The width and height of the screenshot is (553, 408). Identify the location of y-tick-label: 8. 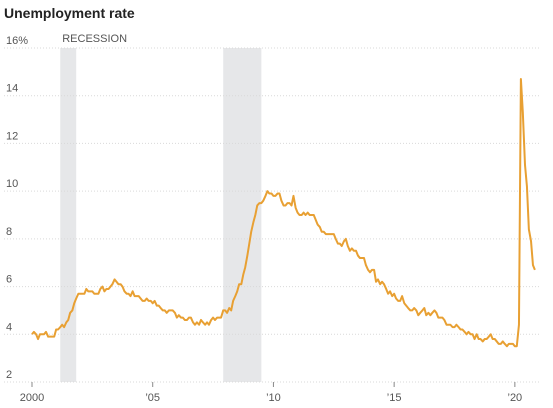
(9, 232).